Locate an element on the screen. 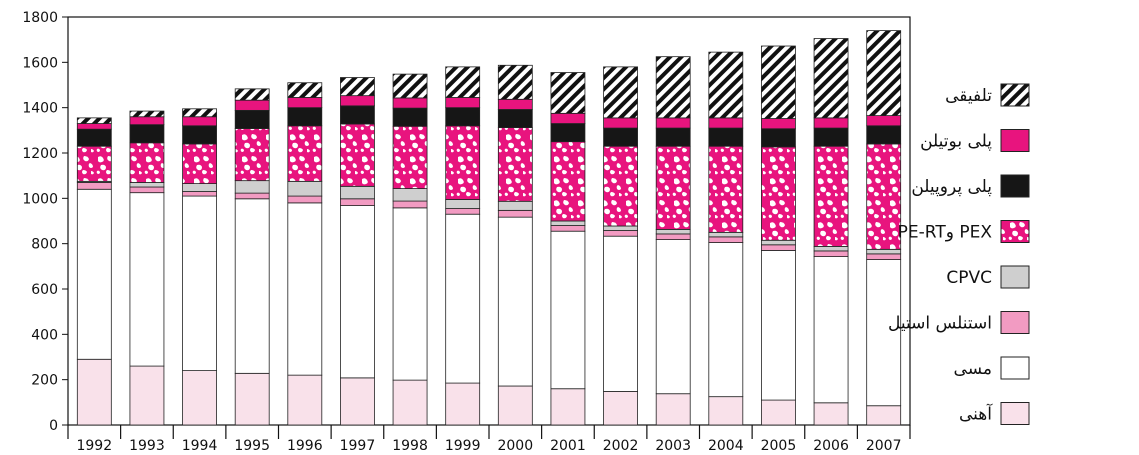 This screenshot has width=1139, height=455. x-tick-label: 1994 is located at coordinates (200, 446).